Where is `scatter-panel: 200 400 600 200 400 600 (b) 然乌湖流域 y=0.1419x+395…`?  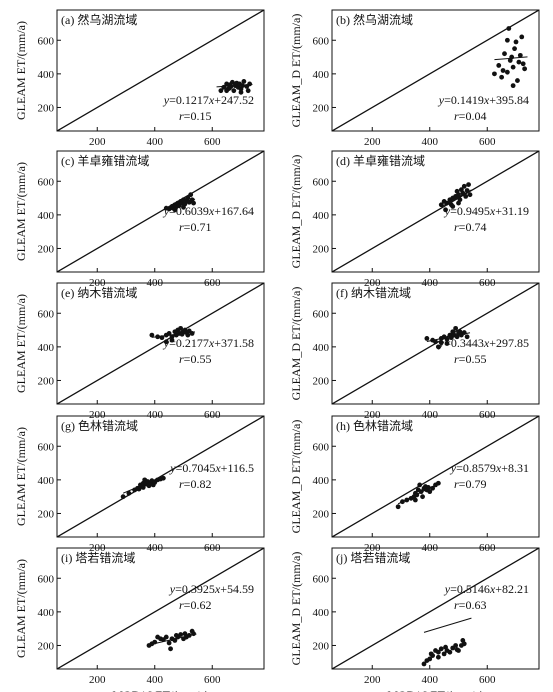 scatter-panel: 200 400 600 200 400 600 (b) 然乌湖流域 y=0.1419x+395… is located at coordinates (414, 78).